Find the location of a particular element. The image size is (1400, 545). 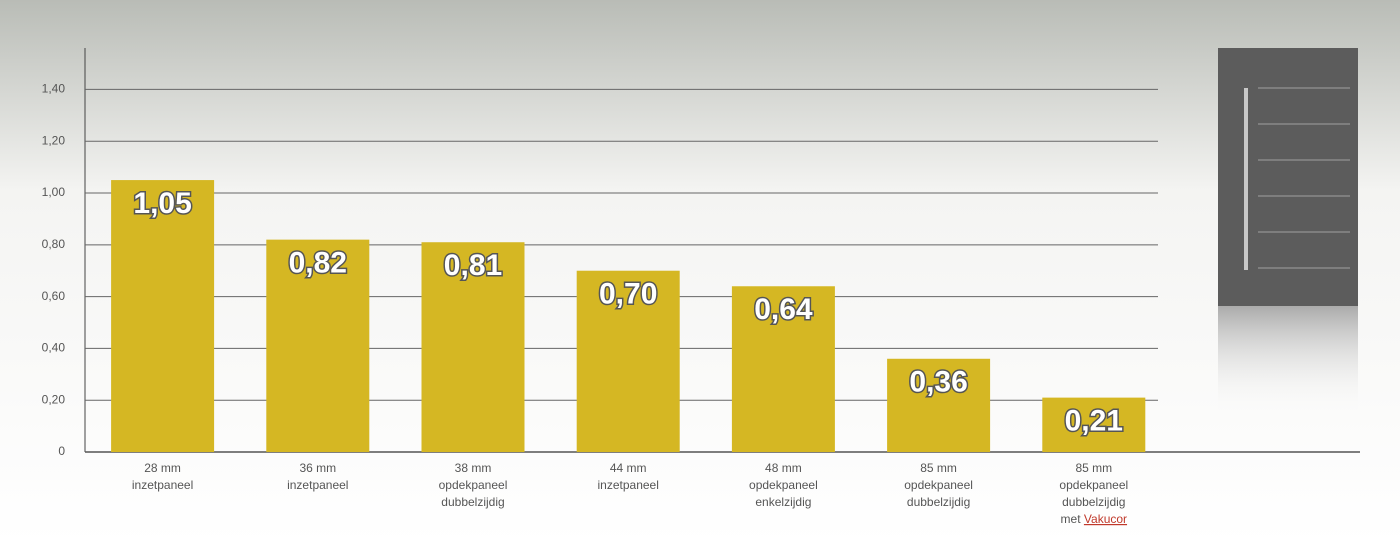

value-label: 0,64 is located at coordinates (783, 309).